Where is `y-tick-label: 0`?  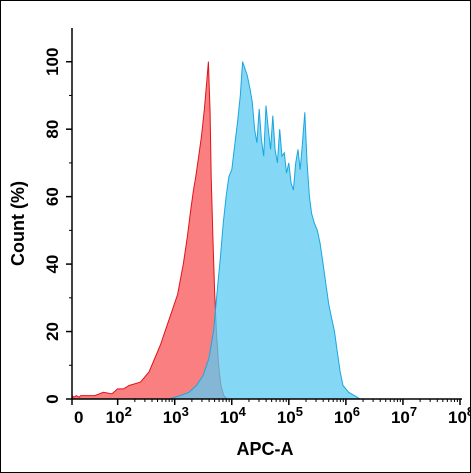 y-tick-label: 0 is located at coordinates (52, 398).